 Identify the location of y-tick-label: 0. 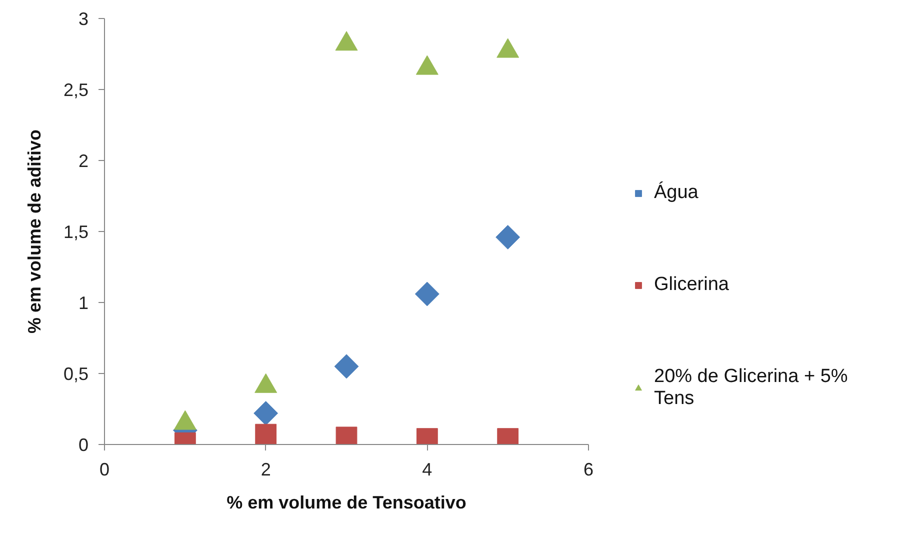
(83, 445).